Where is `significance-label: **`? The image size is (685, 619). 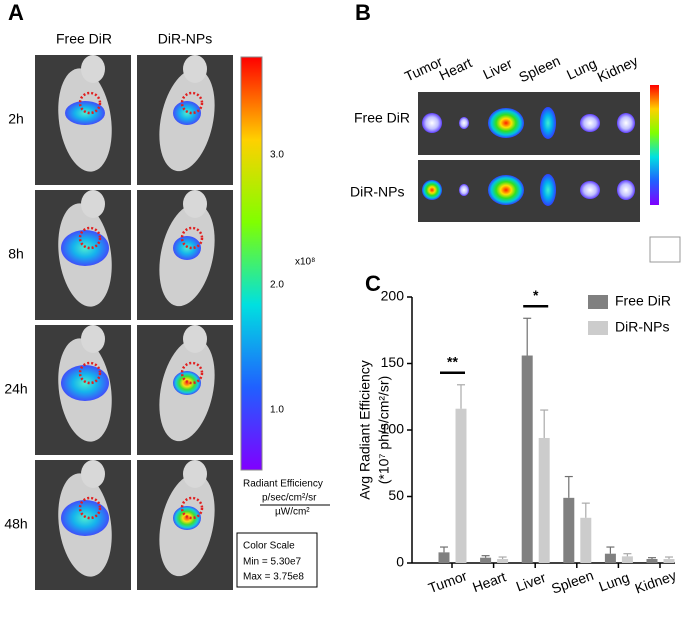 significance-label: ** is located at coordinates (452, 361).